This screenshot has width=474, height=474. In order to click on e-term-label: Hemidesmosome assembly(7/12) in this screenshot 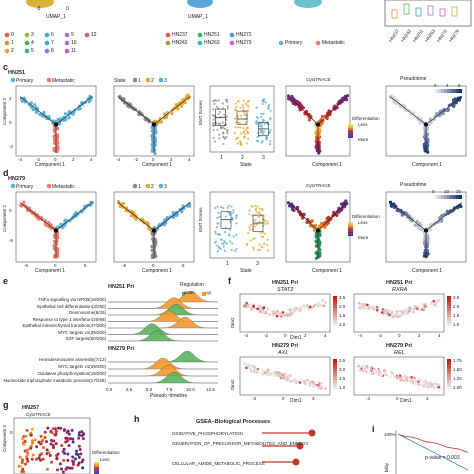, I will do `click(72, 359)`.